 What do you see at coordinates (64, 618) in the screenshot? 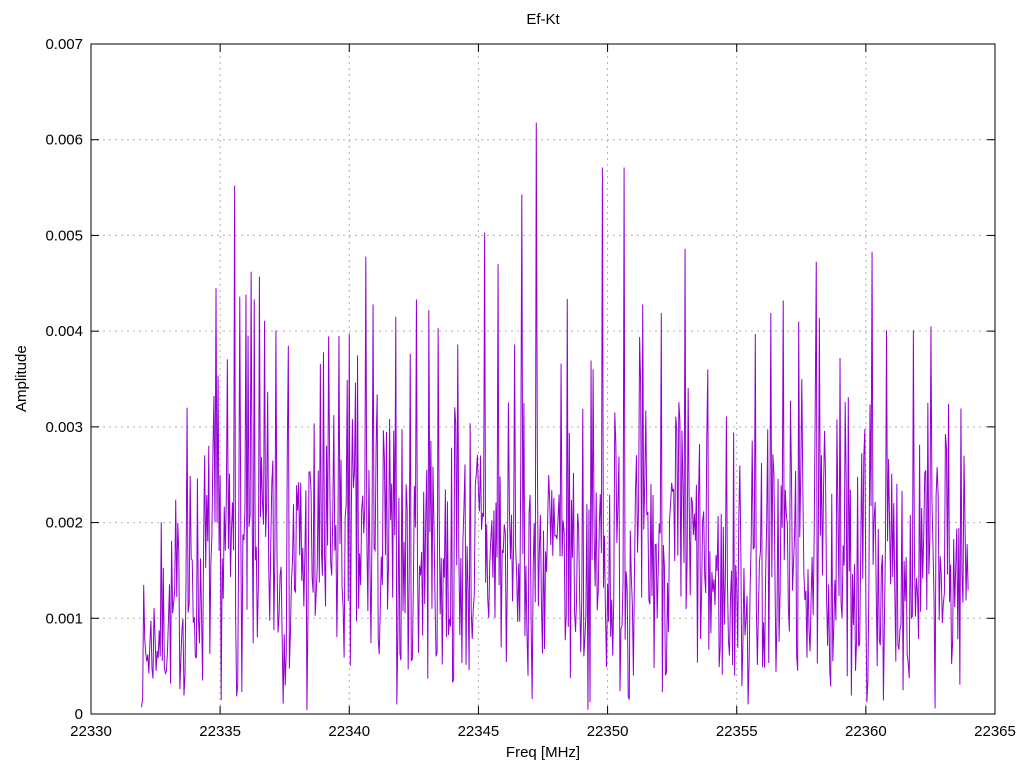
I see `y-tick-label: 0.001` at bounding box center [64, 618].